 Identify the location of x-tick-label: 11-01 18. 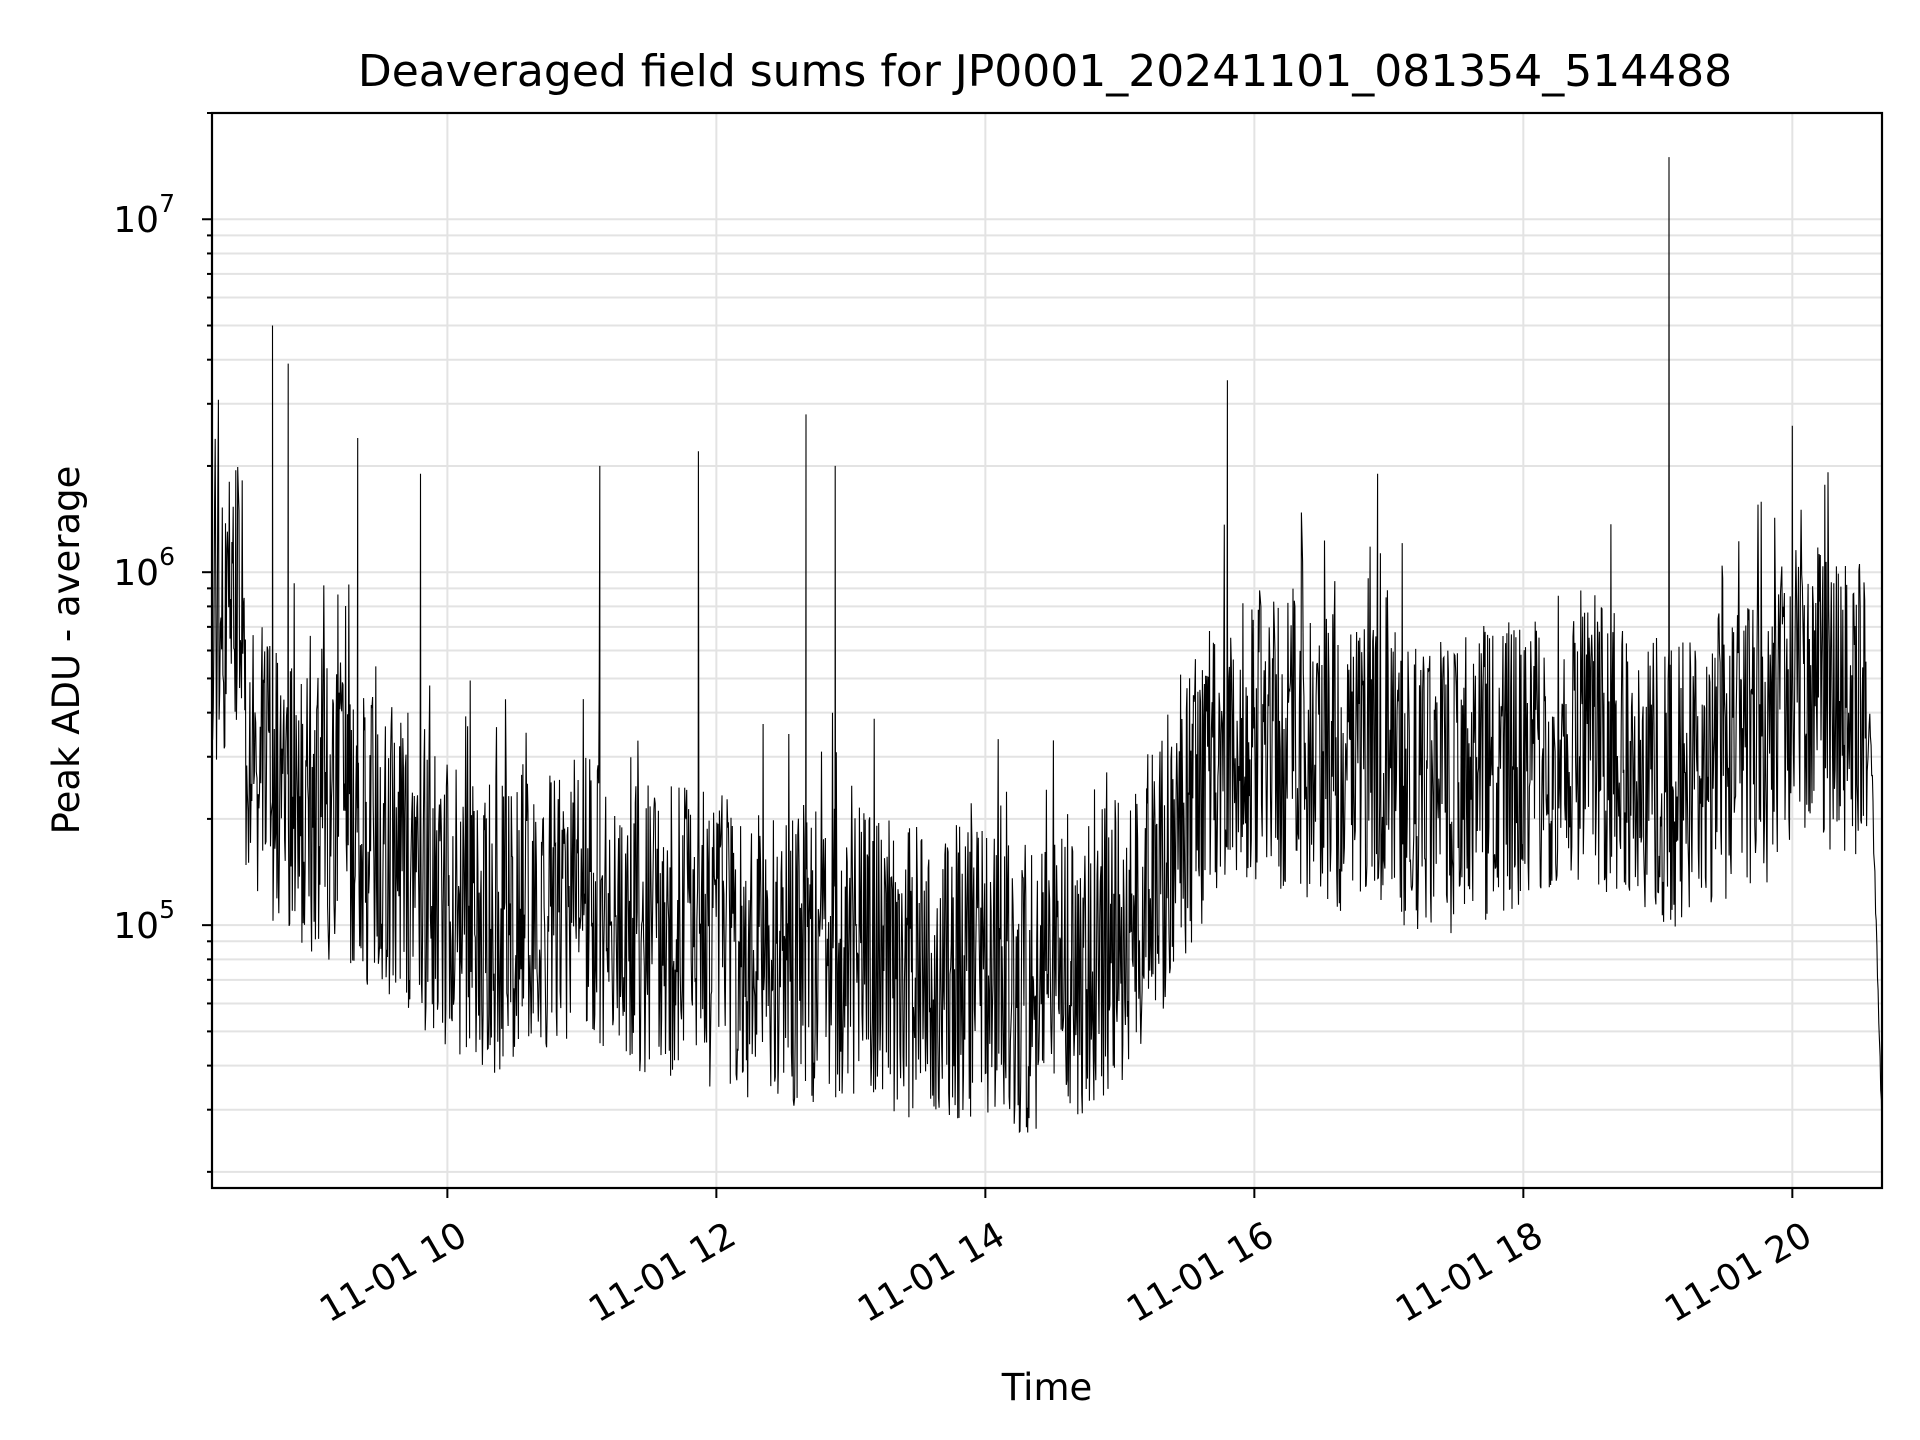
(1469, 1273).